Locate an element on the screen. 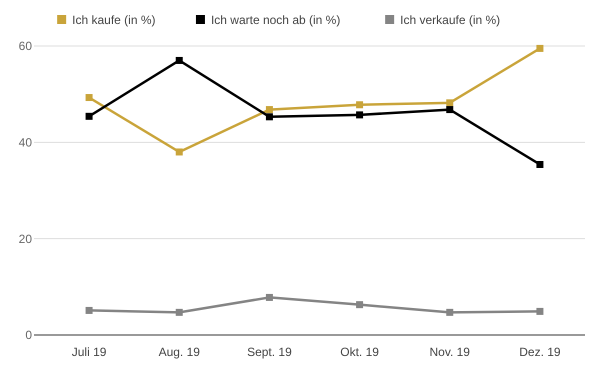 The height and width of the screenshot is (368, 600). x-tick-label: Juli 19 is located at coordinates (89, 352).